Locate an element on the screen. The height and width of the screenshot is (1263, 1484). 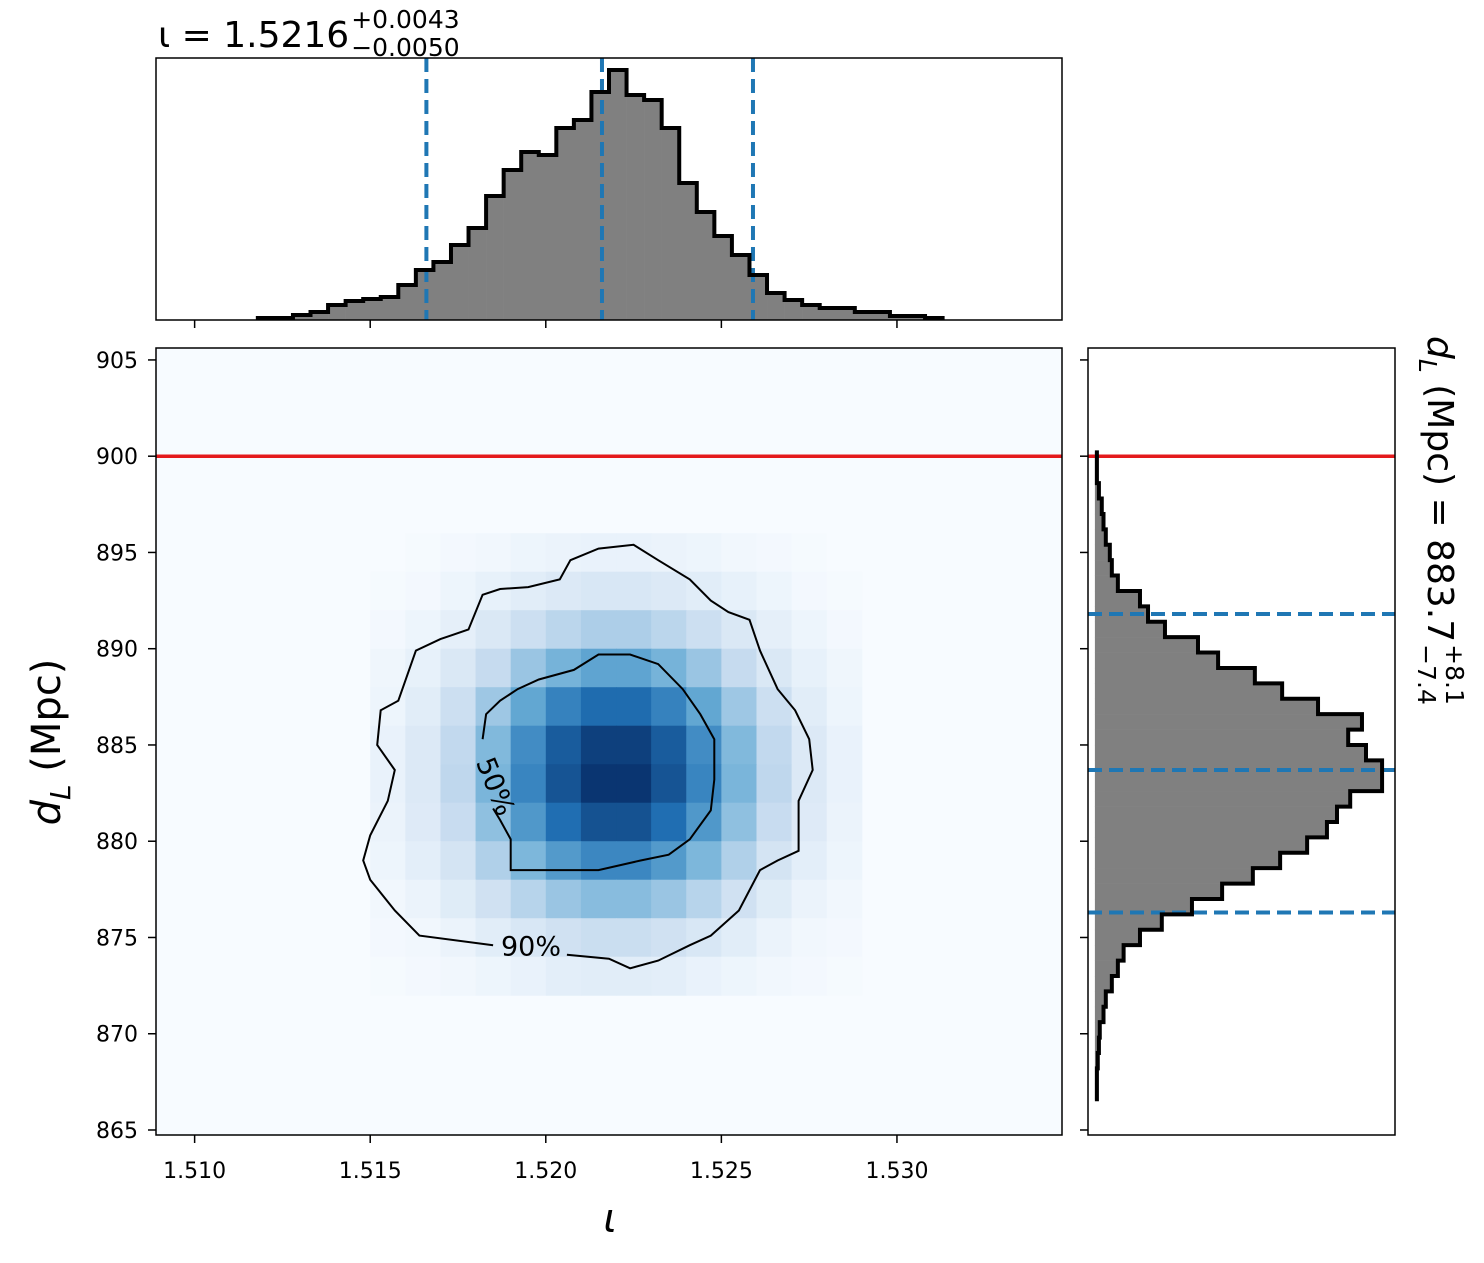
side-title-text: dL (Mpc) = 883.7 is located at coordinates (1436, 489).